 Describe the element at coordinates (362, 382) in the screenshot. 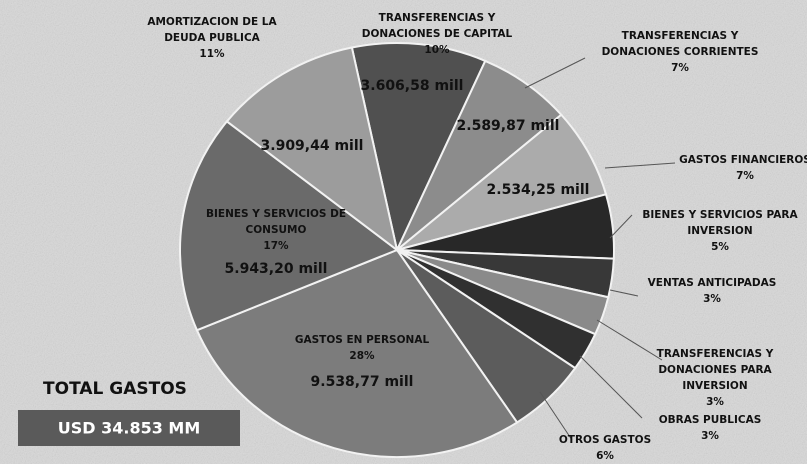

I see `amount-label: 9.538,77 mill` at that location.